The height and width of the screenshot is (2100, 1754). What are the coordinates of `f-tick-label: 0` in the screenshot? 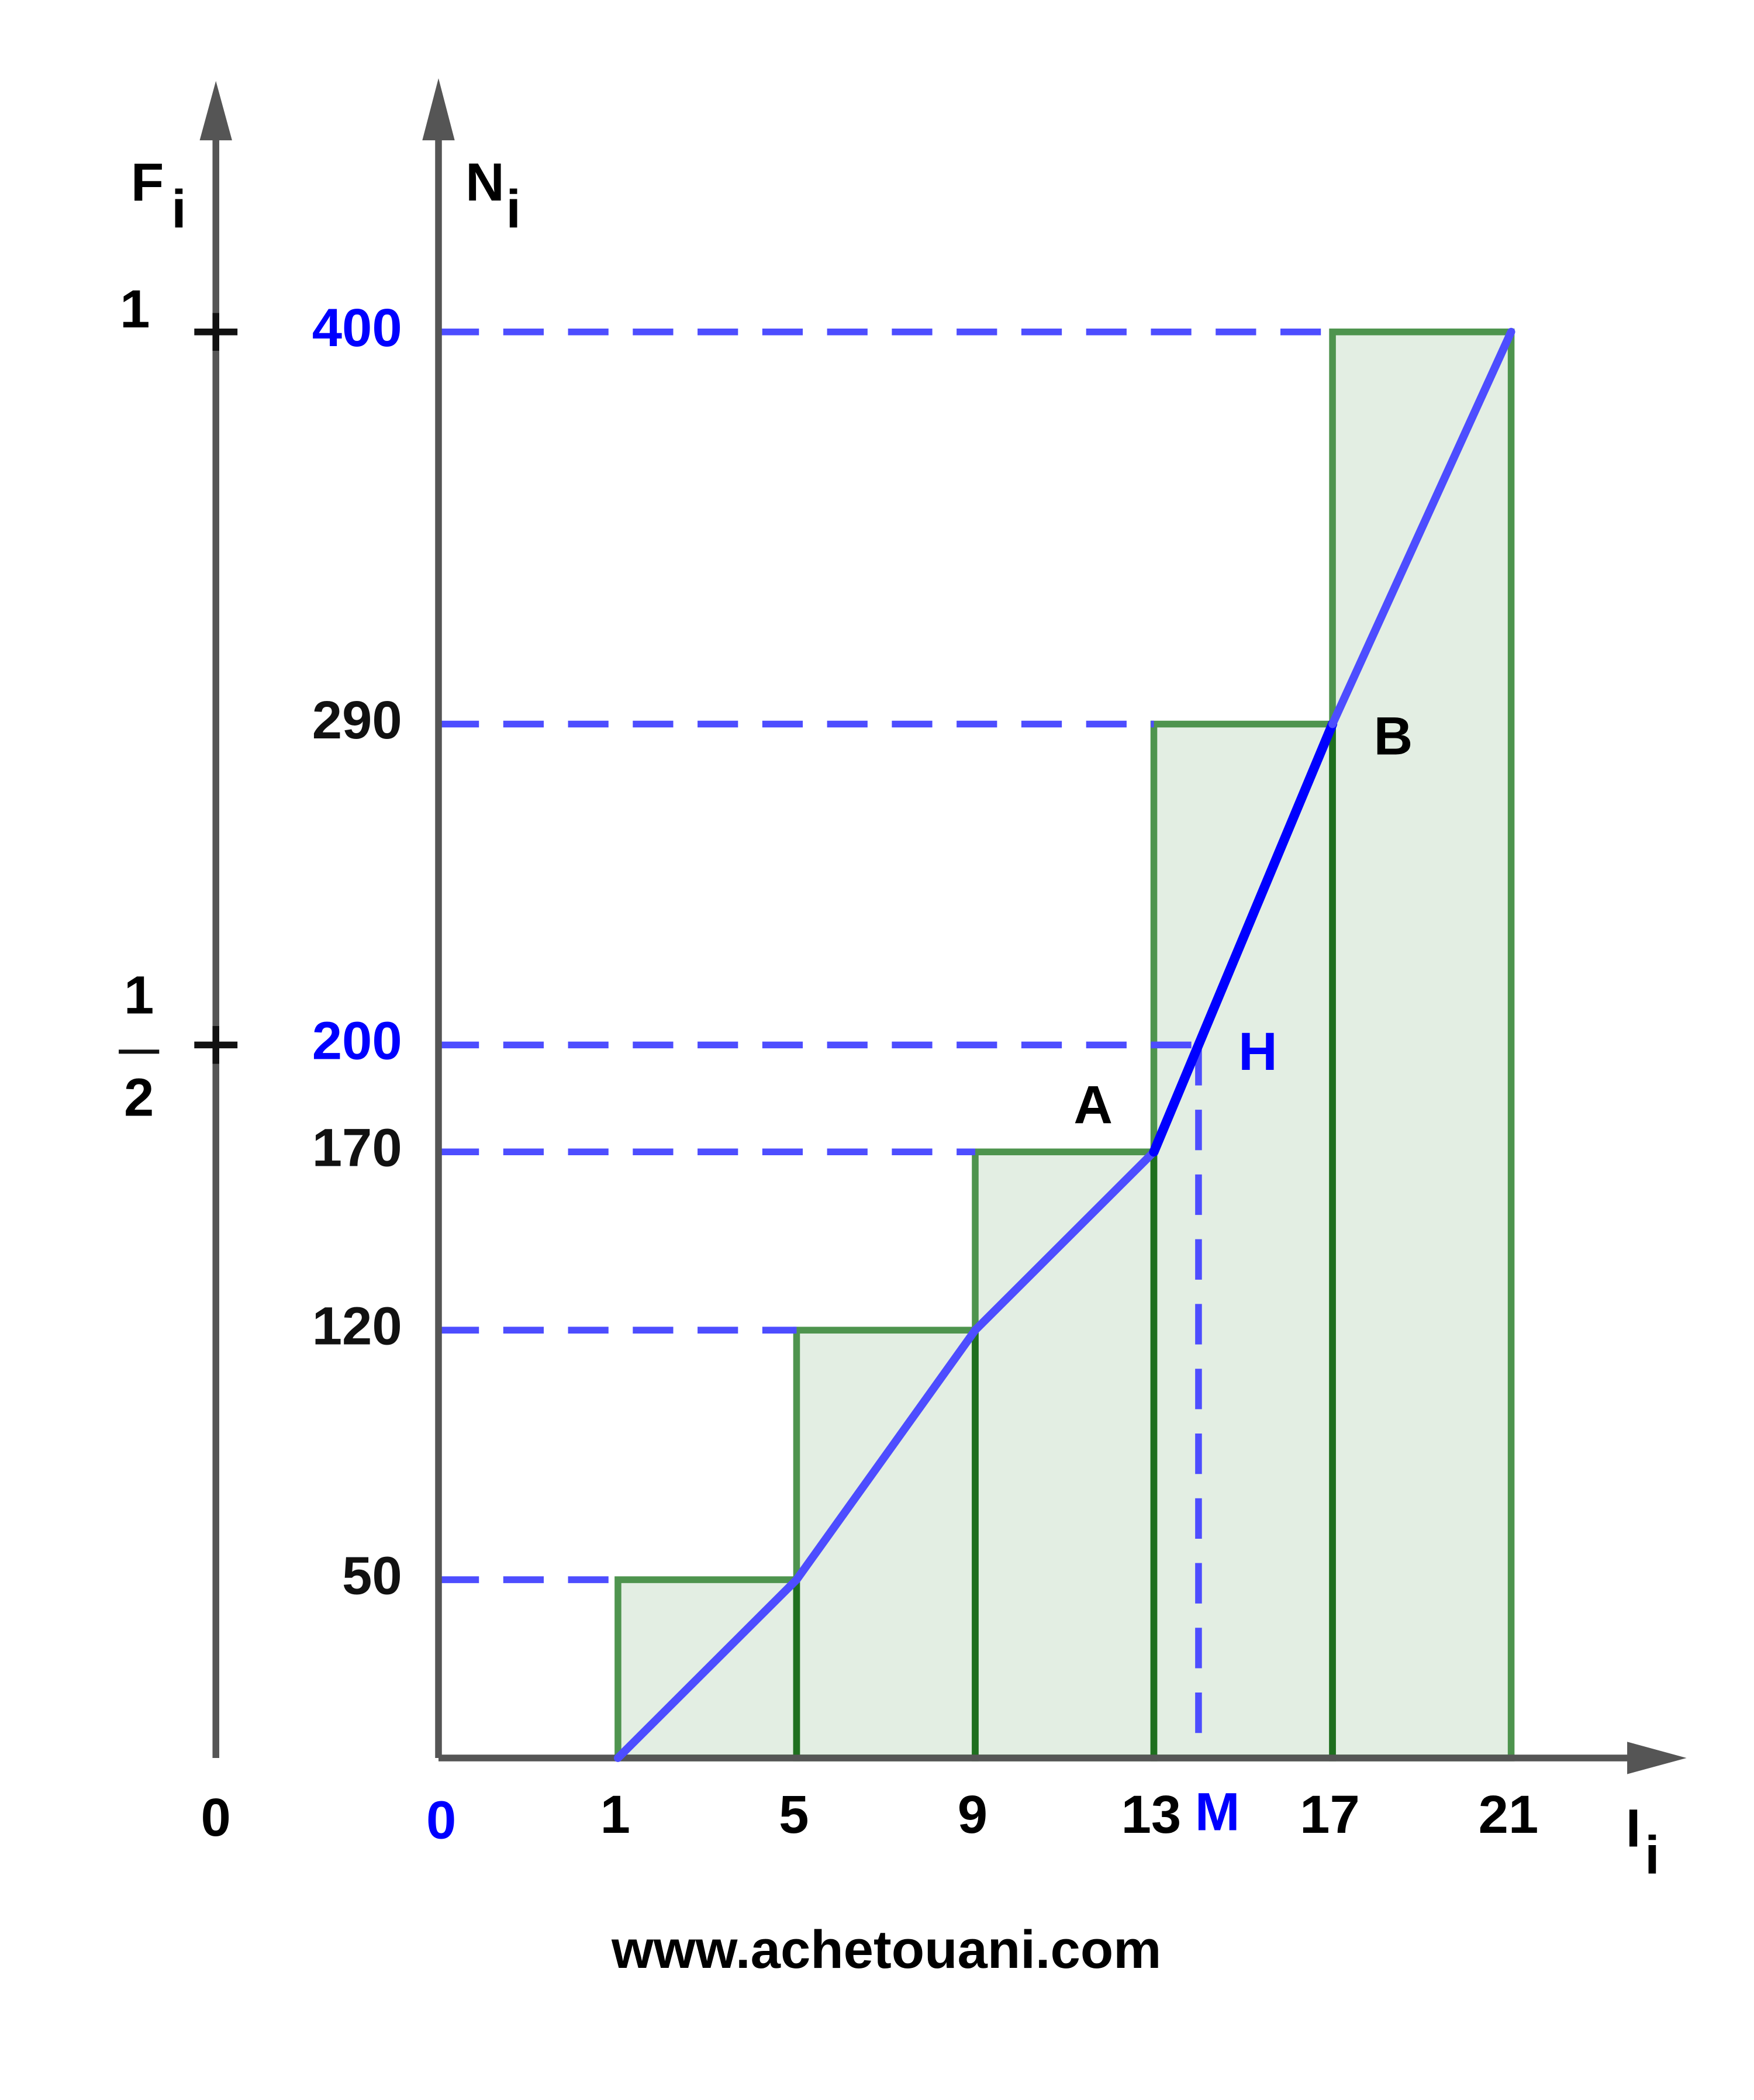 It's located at (216, 1817).